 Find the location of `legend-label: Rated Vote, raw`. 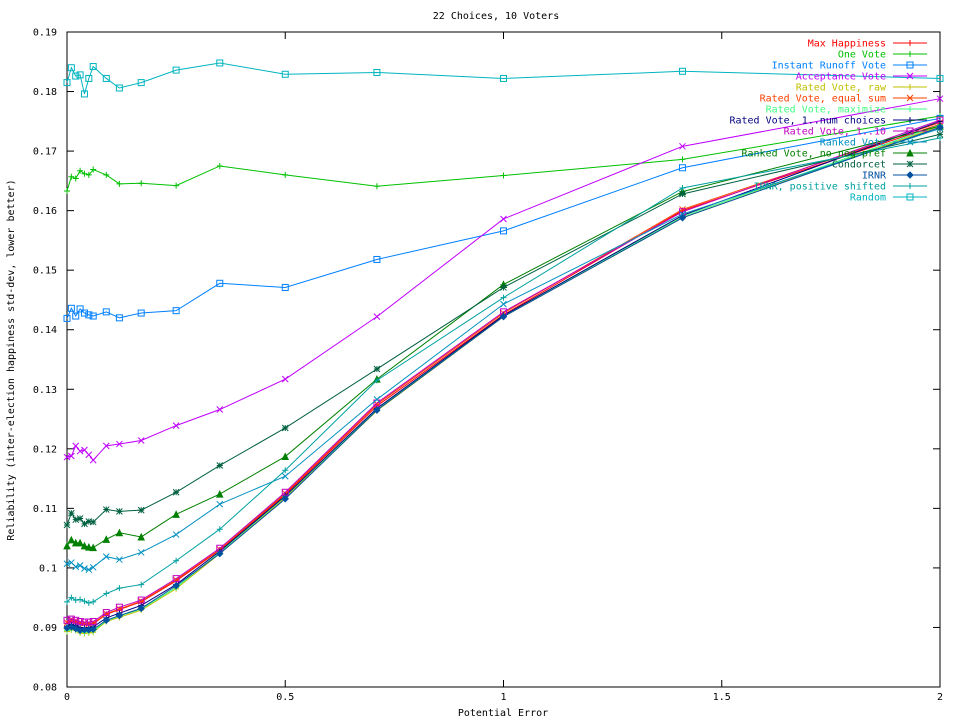

legend-label: Rated Vote, raw is located at coordinates (841, 88).